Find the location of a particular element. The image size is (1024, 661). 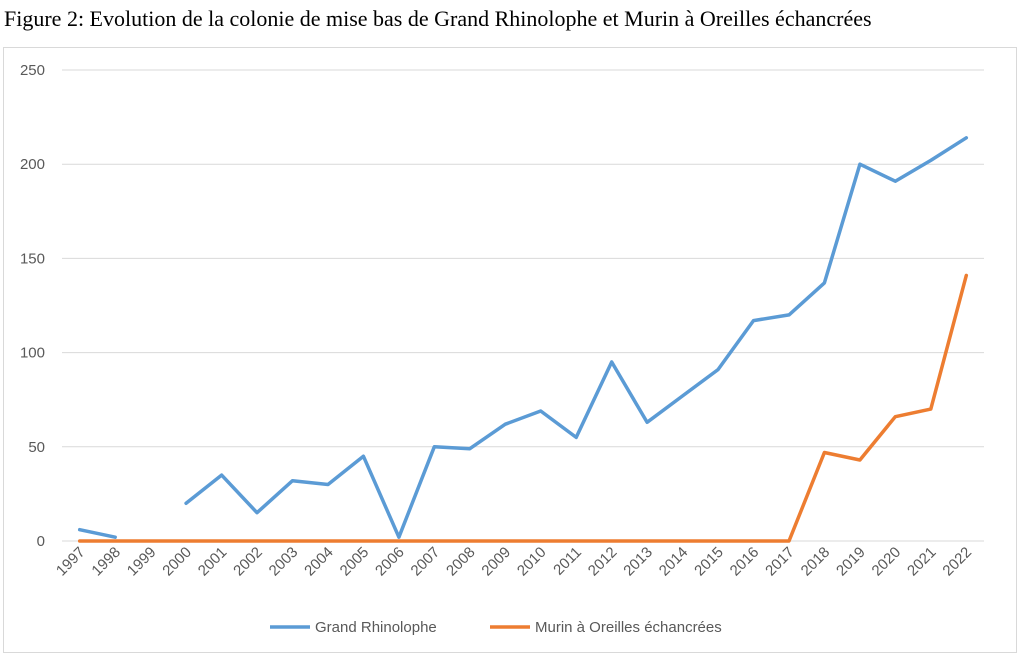

x-tick-label: 2019 is located at coordinates (851, 562).